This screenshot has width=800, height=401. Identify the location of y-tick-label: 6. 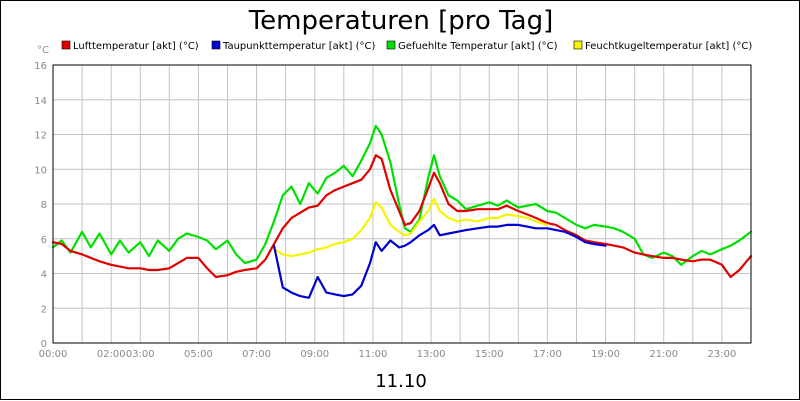
(44, 240).